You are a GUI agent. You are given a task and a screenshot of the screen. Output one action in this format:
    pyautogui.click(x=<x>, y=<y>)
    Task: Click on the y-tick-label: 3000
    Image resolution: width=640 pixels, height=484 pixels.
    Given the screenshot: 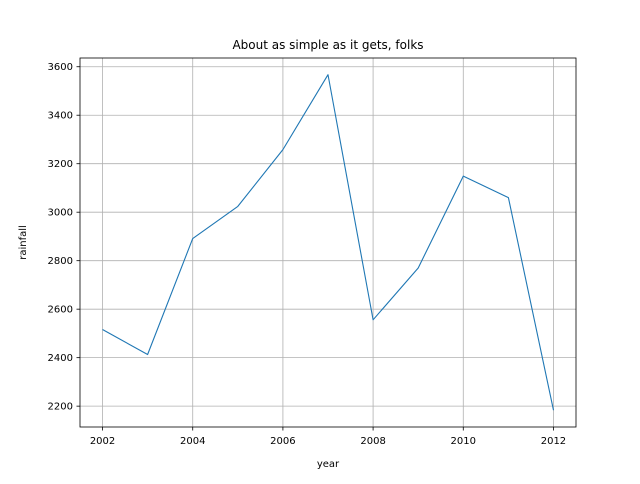 What is the action you would take?
    pyautogui.click(x=60, y=213)
    